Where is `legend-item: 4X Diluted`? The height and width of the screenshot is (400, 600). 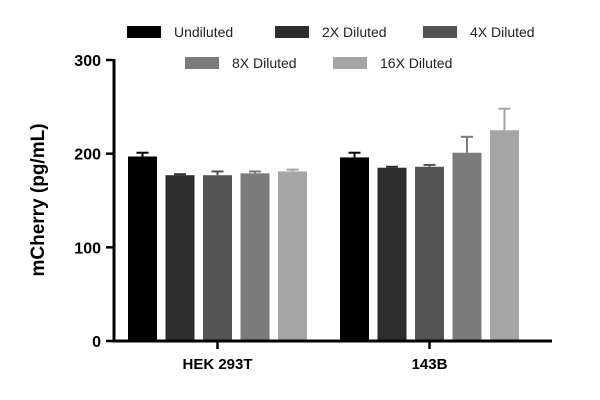 legend-item: 4X Diluted is located at coordinates (479, 32).